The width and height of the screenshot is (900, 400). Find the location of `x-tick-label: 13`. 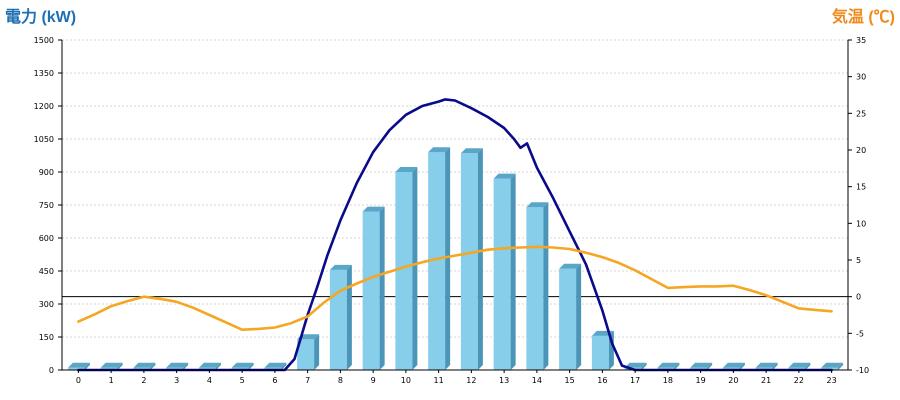

x-tick-label: 13 is located at coordinates (504, 380).